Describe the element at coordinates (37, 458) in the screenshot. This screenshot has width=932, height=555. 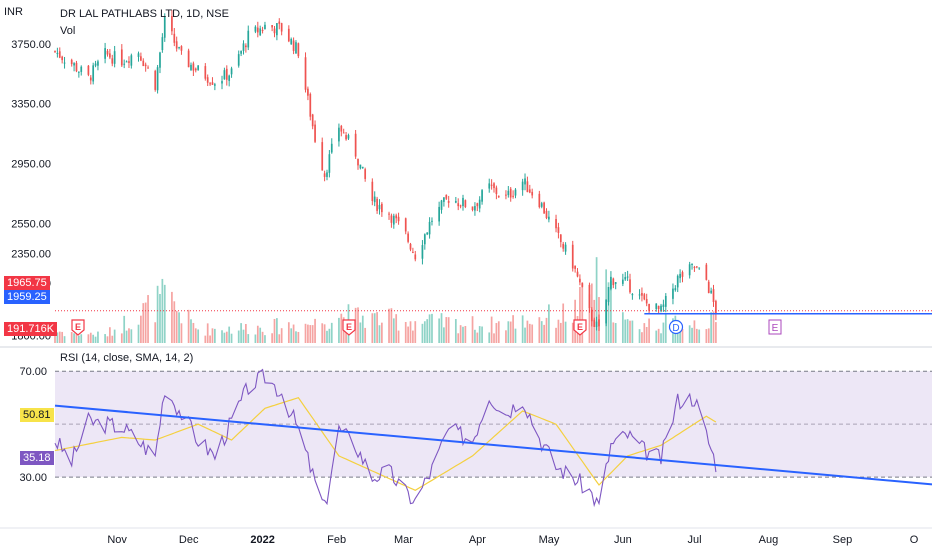
I see `rsi-value-tag: 35.18` at that location.